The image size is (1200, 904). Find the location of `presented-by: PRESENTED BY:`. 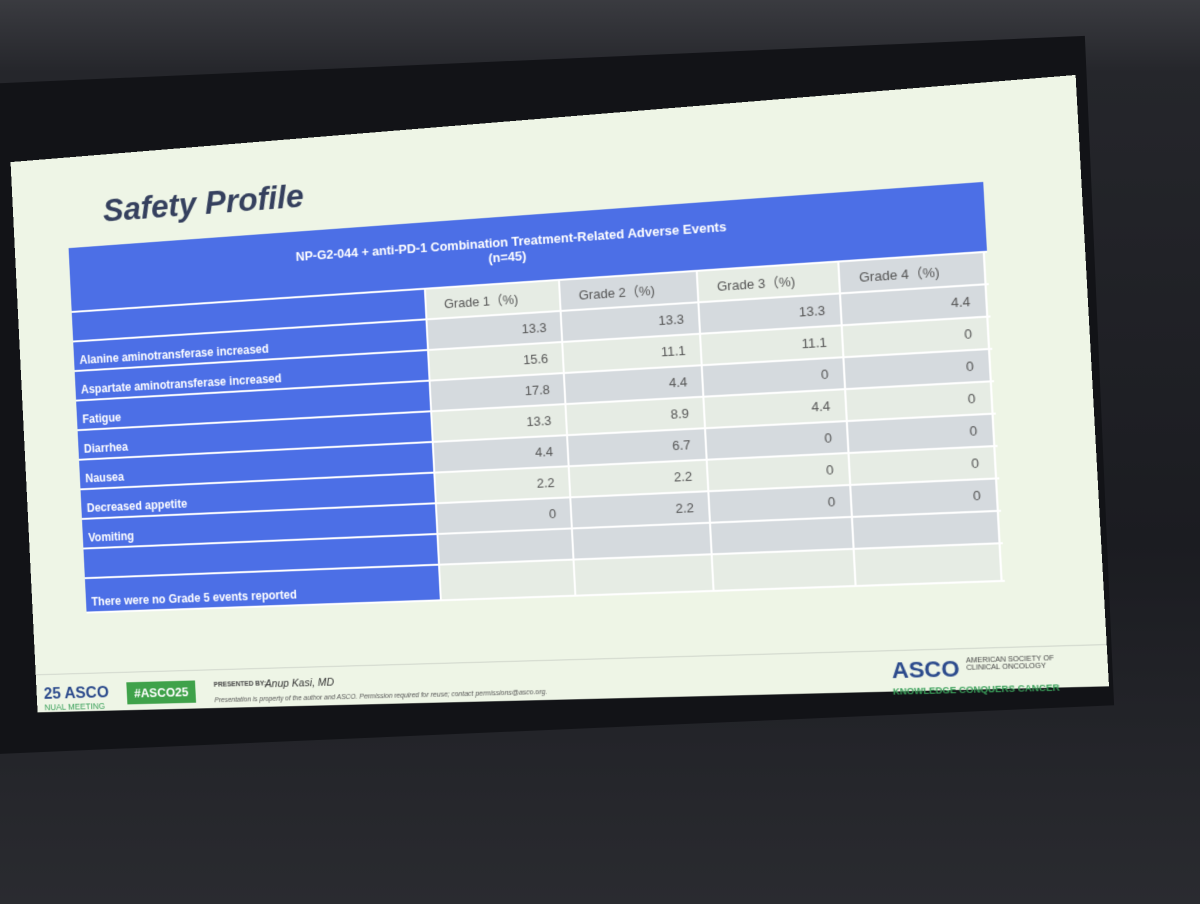

presented-by: PRESENTED BY: is located at coordinates (240, 684).